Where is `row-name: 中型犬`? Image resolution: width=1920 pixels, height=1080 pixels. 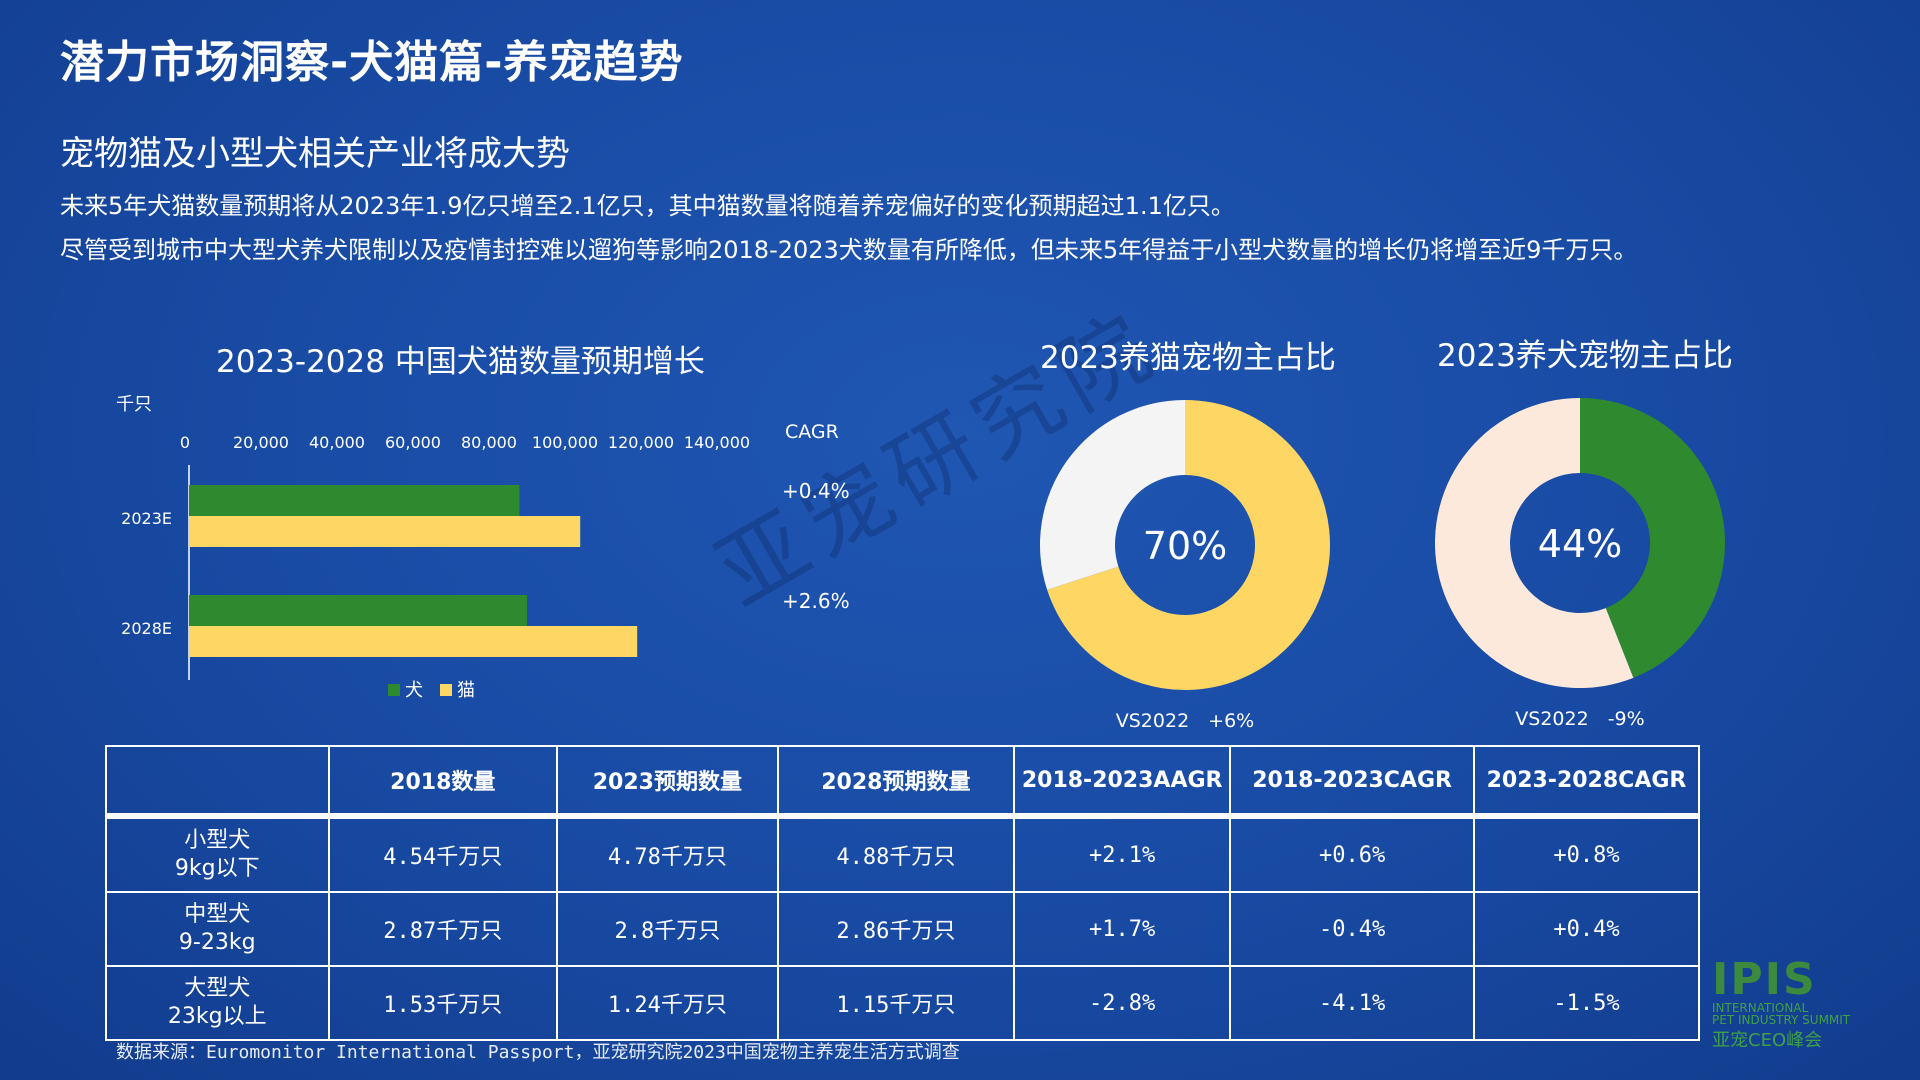 row-name: 中型犬 is located at coordinates (217, 914).